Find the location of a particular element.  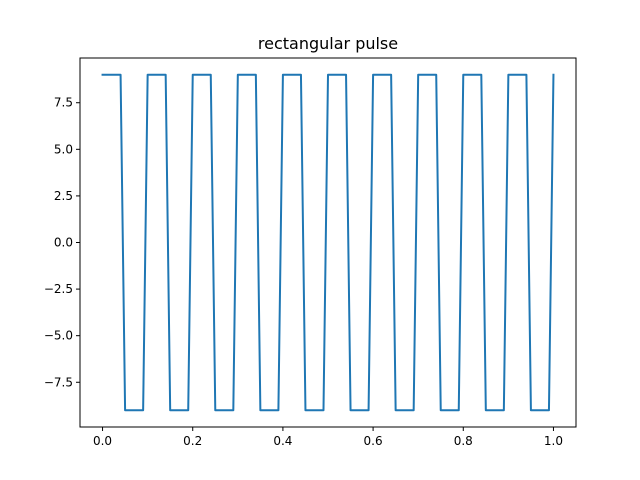

x-tick-label: 0.6 is located at coordinates (373, 441).